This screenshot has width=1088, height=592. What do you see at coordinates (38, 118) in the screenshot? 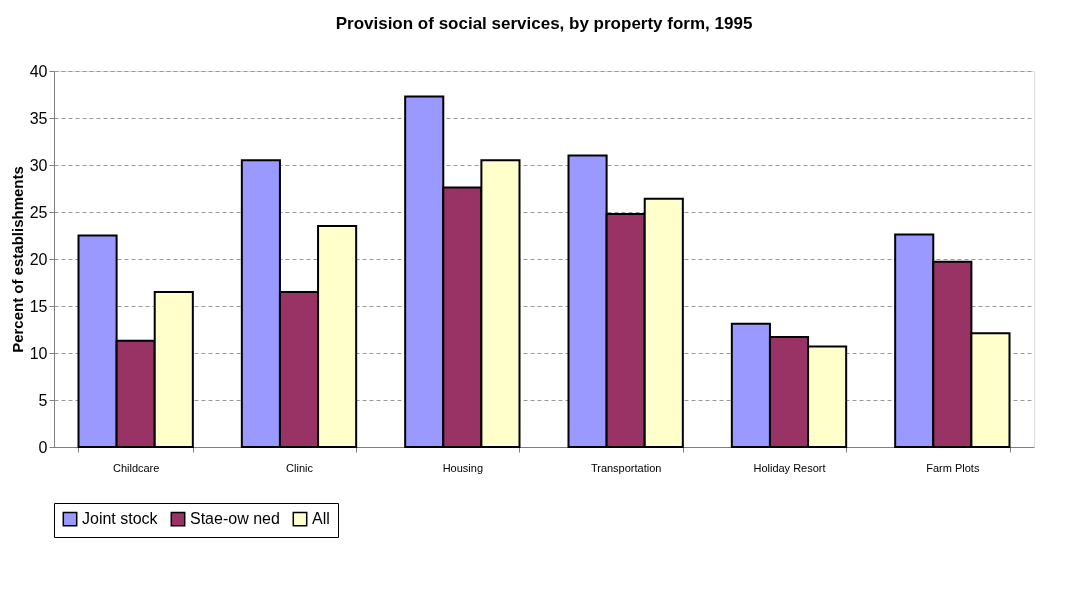
I see `y-tick-label: 35` at bounding box center [38, 118].